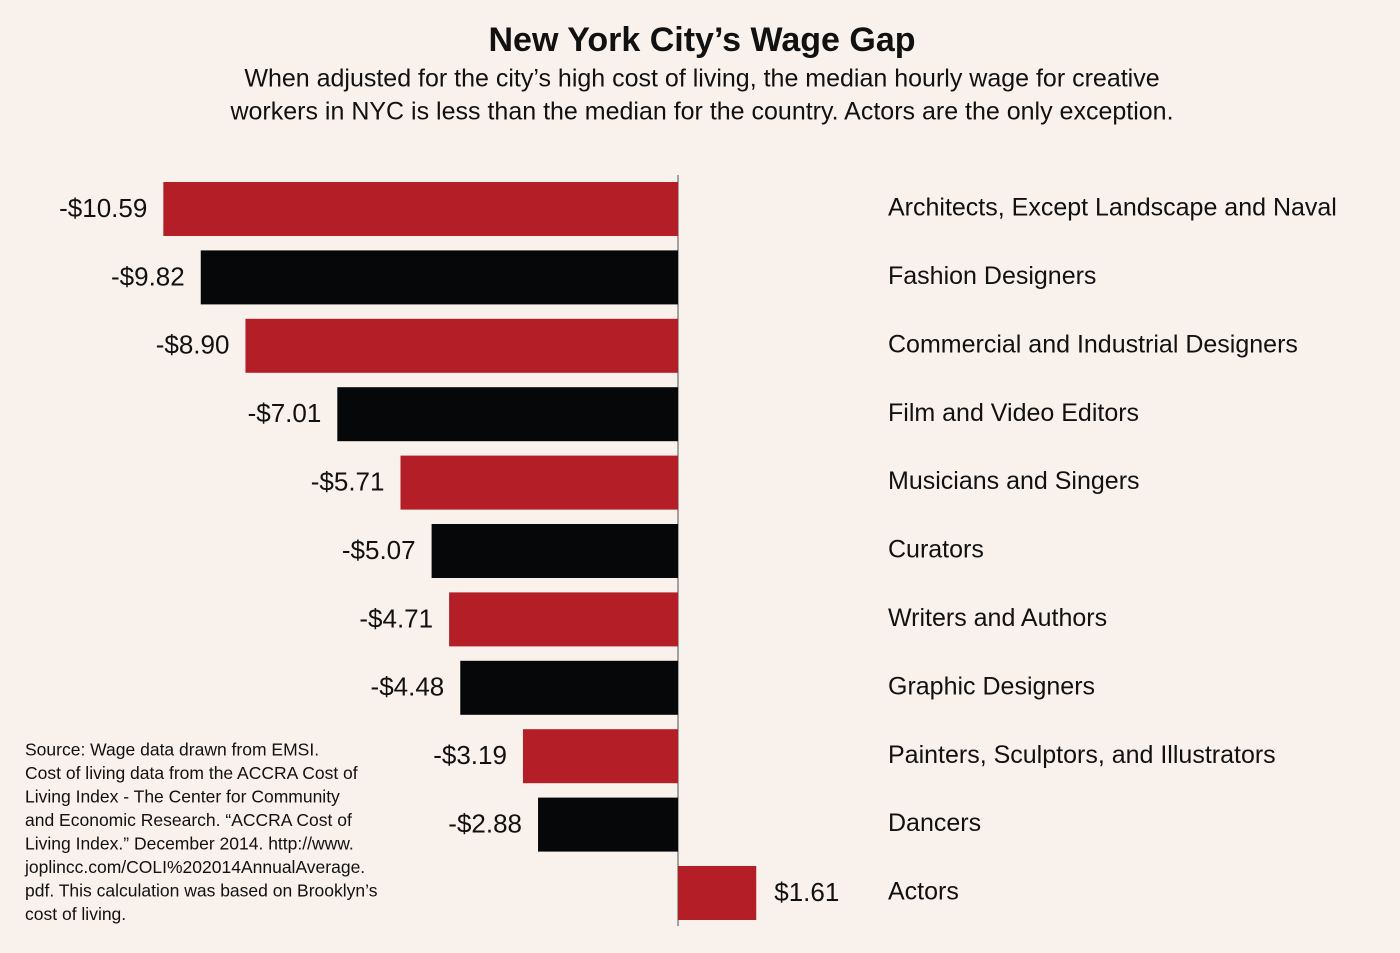 This screenshot has height=953, width=1400. What do you see at coordinates (923, 892) in the screenshot?
I see `category-label: Actors` at bounding box center [923, 892].